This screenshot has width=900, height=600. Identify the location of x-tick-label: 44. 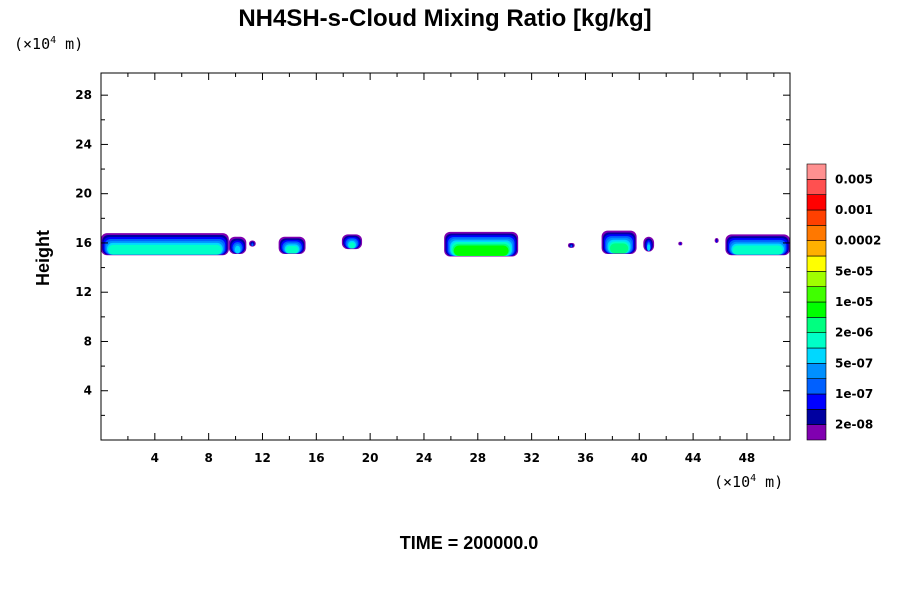
(693, 458).